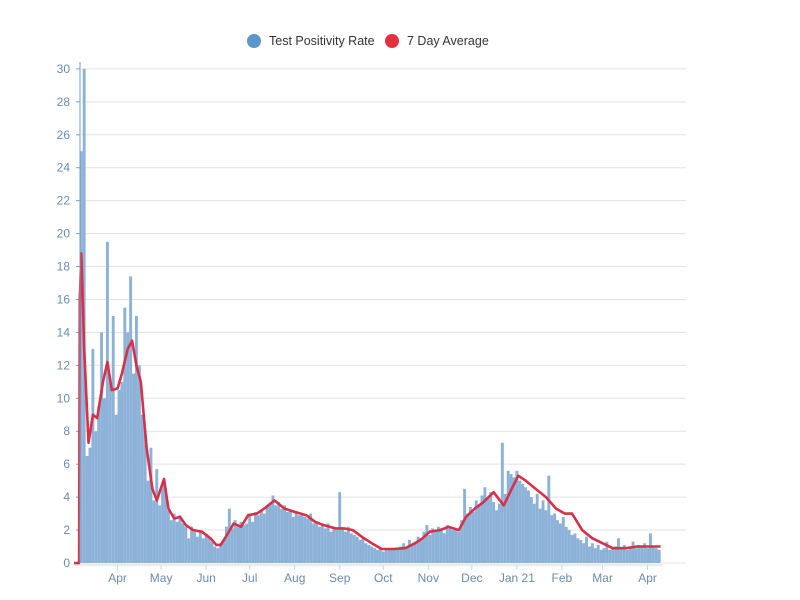 The image size is (800, 600). I want to click on legend: Test Positivity Rate 7 Day Average, so click(368, 41).